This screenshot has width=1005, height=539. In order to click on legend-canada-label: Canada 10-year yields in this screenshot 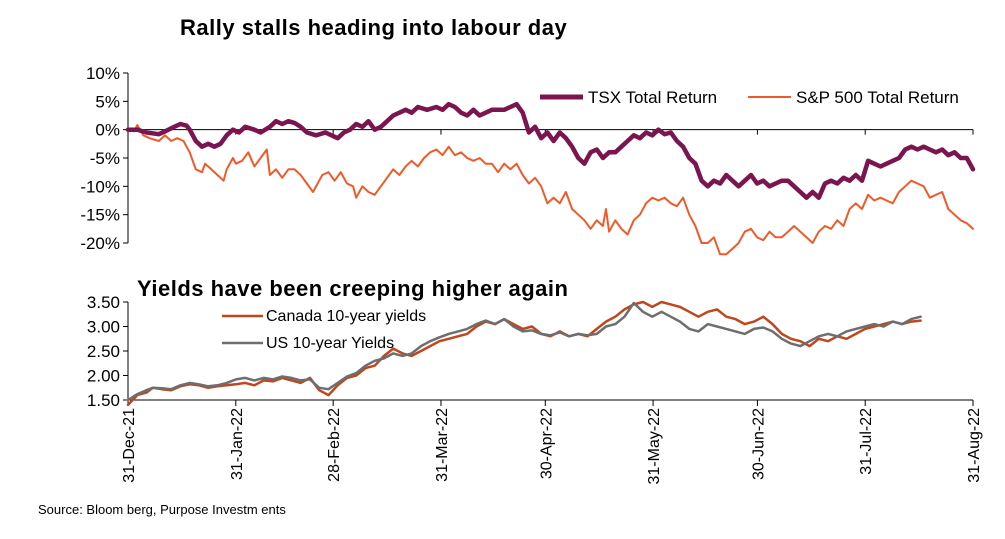, I will do `click(346, 316)`.